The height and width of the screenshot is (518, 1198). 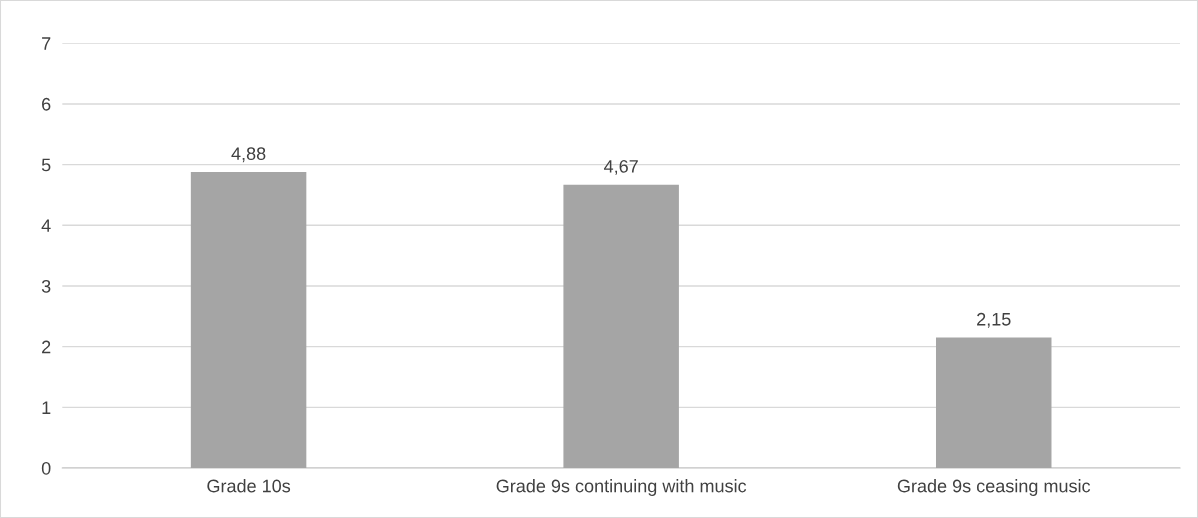 I want to click on y-tick-label: 2, so click(x=46, y=347).